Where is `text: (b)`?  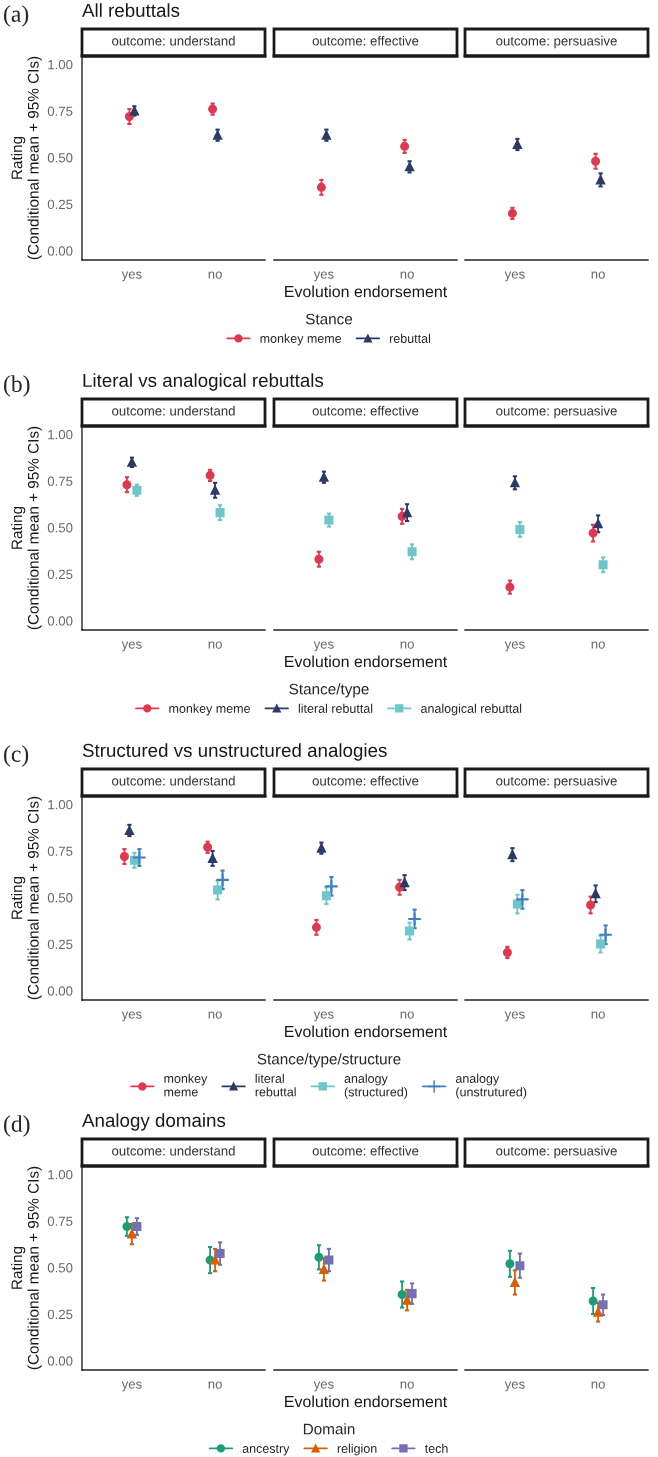
text: (b) is located at coordinates (17, 386).